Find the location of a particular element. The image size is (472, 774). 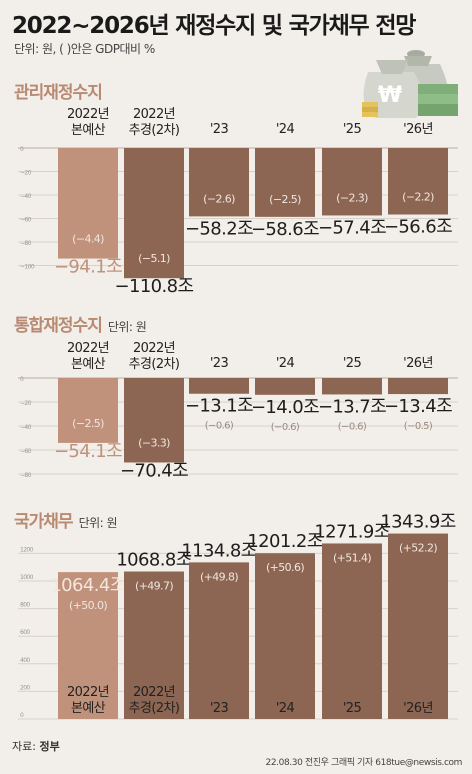

value-label: −13.1조 is located at coordinates (219, 406).